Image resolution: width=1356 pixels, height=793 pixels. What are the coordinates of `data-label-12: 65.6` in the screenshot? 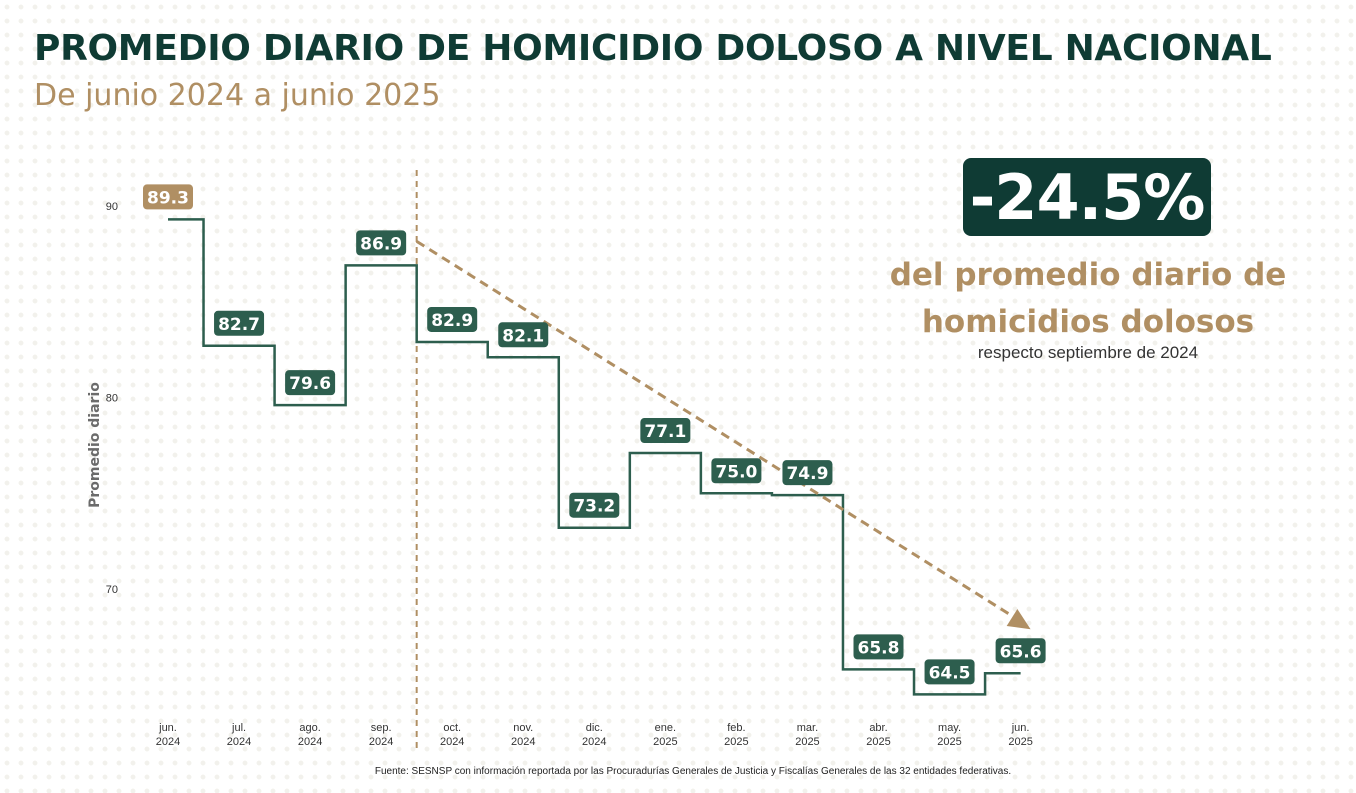 It's located at (1021, 652).